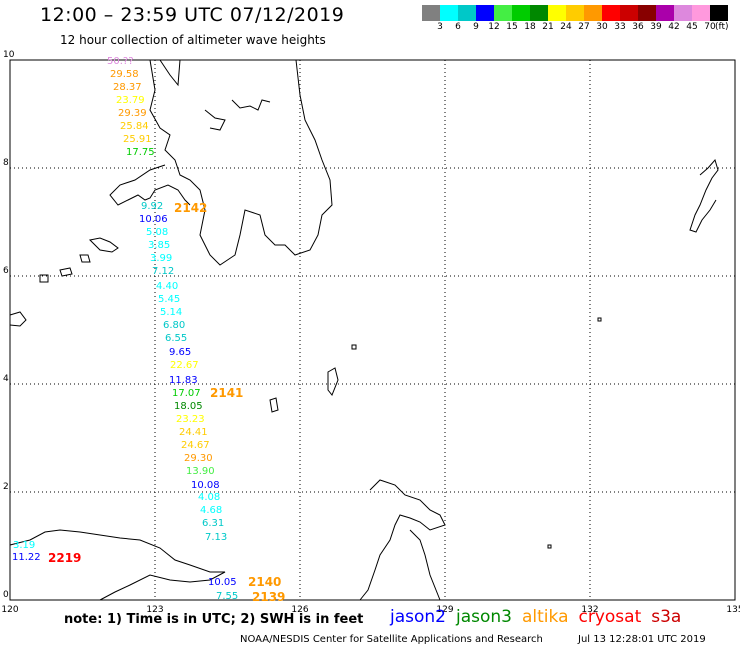  Describe the element at coordinates (24, 545) in the screenshot. I see `wave-height-label: 3.19` at that location.